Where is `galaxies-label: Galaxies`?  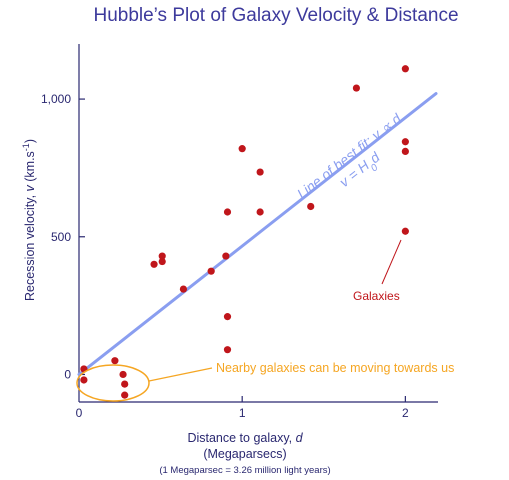
galaxies-label: Galaxies is located at coordinates (376, 296).